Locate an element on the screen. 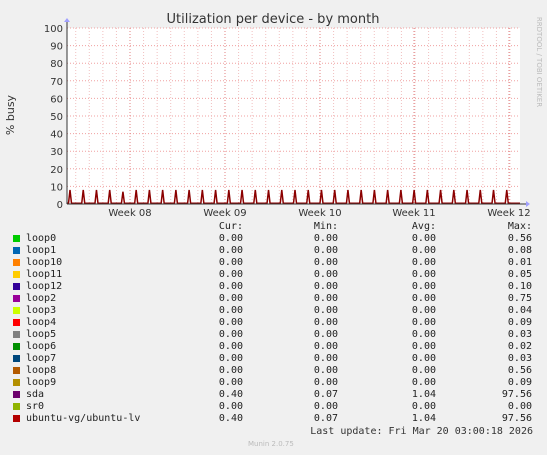  legend-max: 0.09 is located at coordinates (519, 382).